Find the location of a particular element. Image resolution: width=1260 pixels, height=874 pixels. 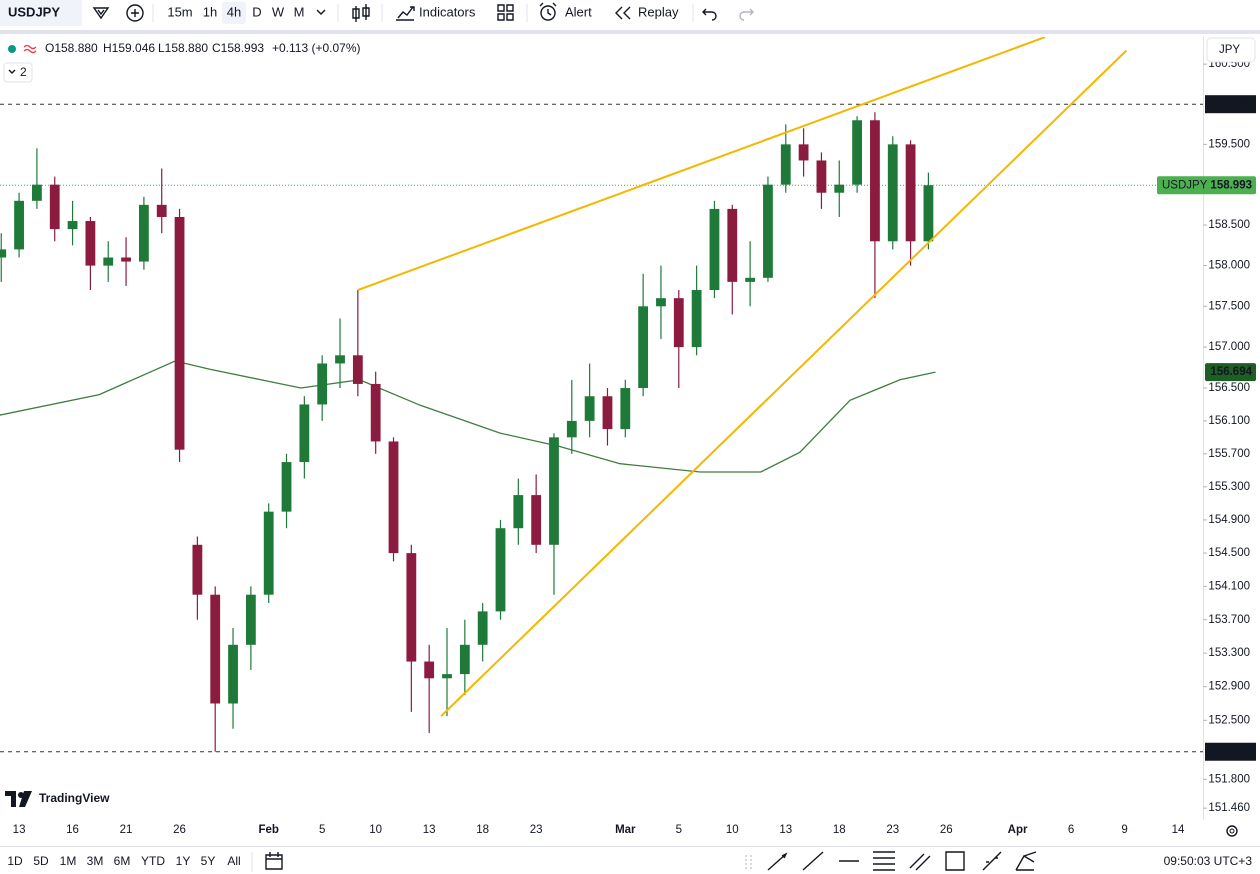

y-tick-label: 152.500 is located at coordinates (1229, 720).